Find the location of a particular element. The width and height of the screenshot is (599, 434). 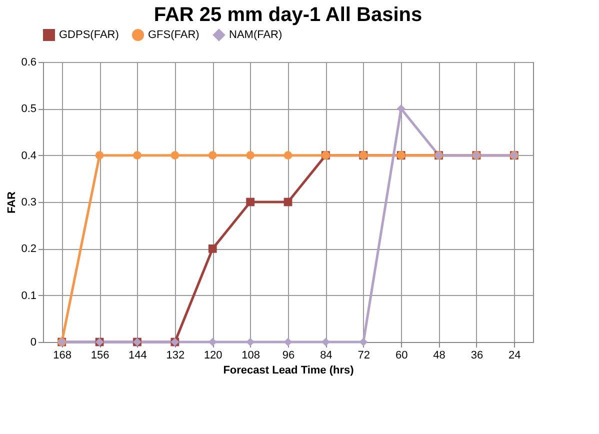

x-tick-label: 84 is located at coordinates (326, 356).